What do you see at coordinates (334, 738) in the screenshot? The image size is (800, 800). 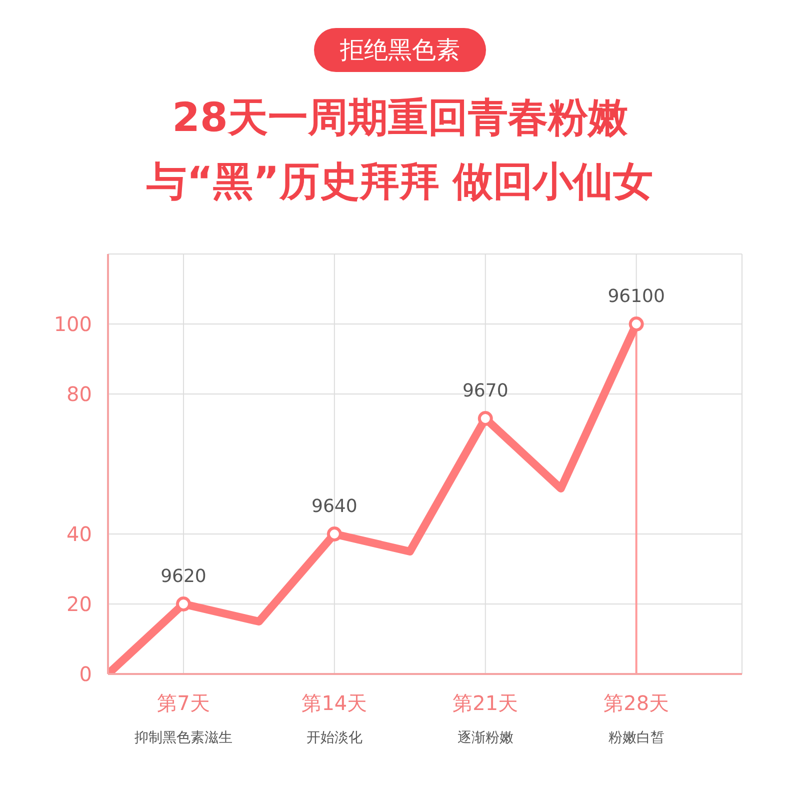 I see `text: 开始淡化` at bounding box center [334, 738].